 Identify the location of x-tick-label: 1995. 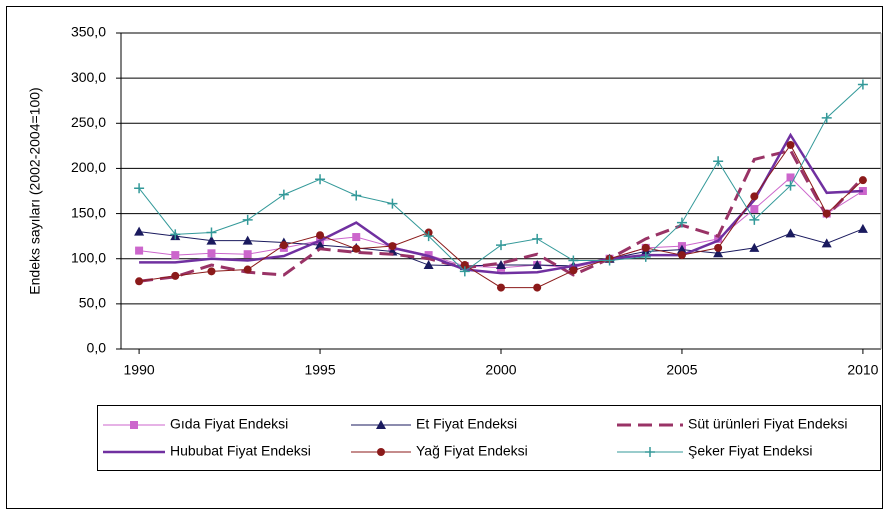
(319, 370).